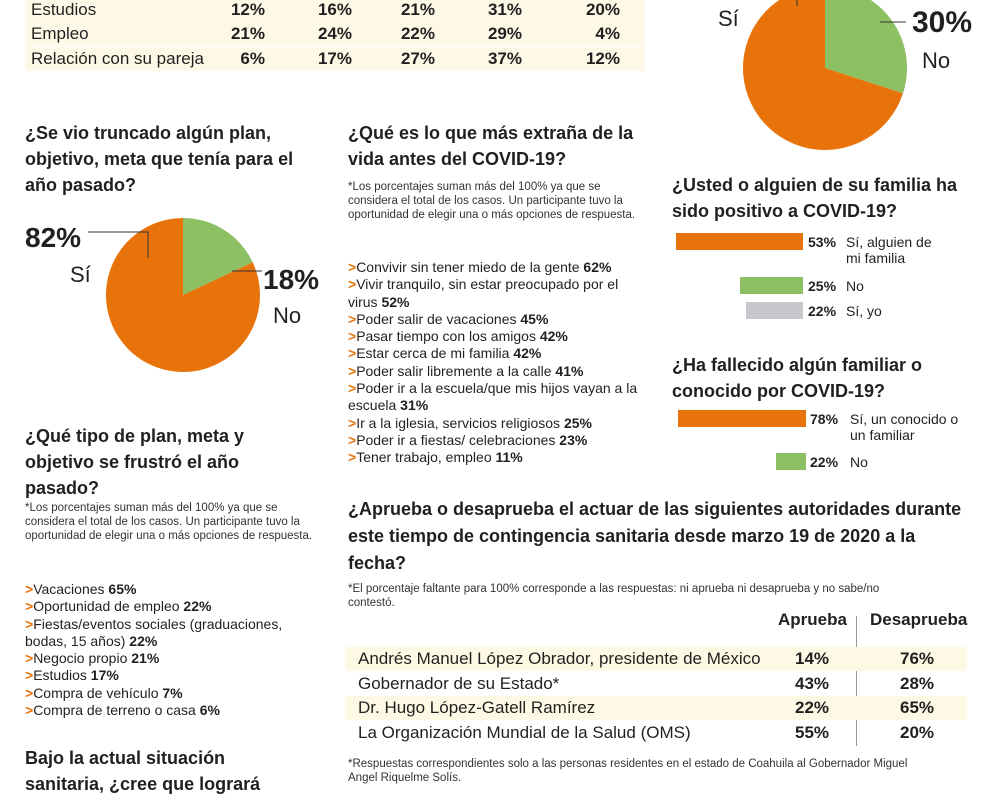  What do you see at coordinates (856, 681) in the screenshot?
I see `column-divider` at bounding box center [856, 681].